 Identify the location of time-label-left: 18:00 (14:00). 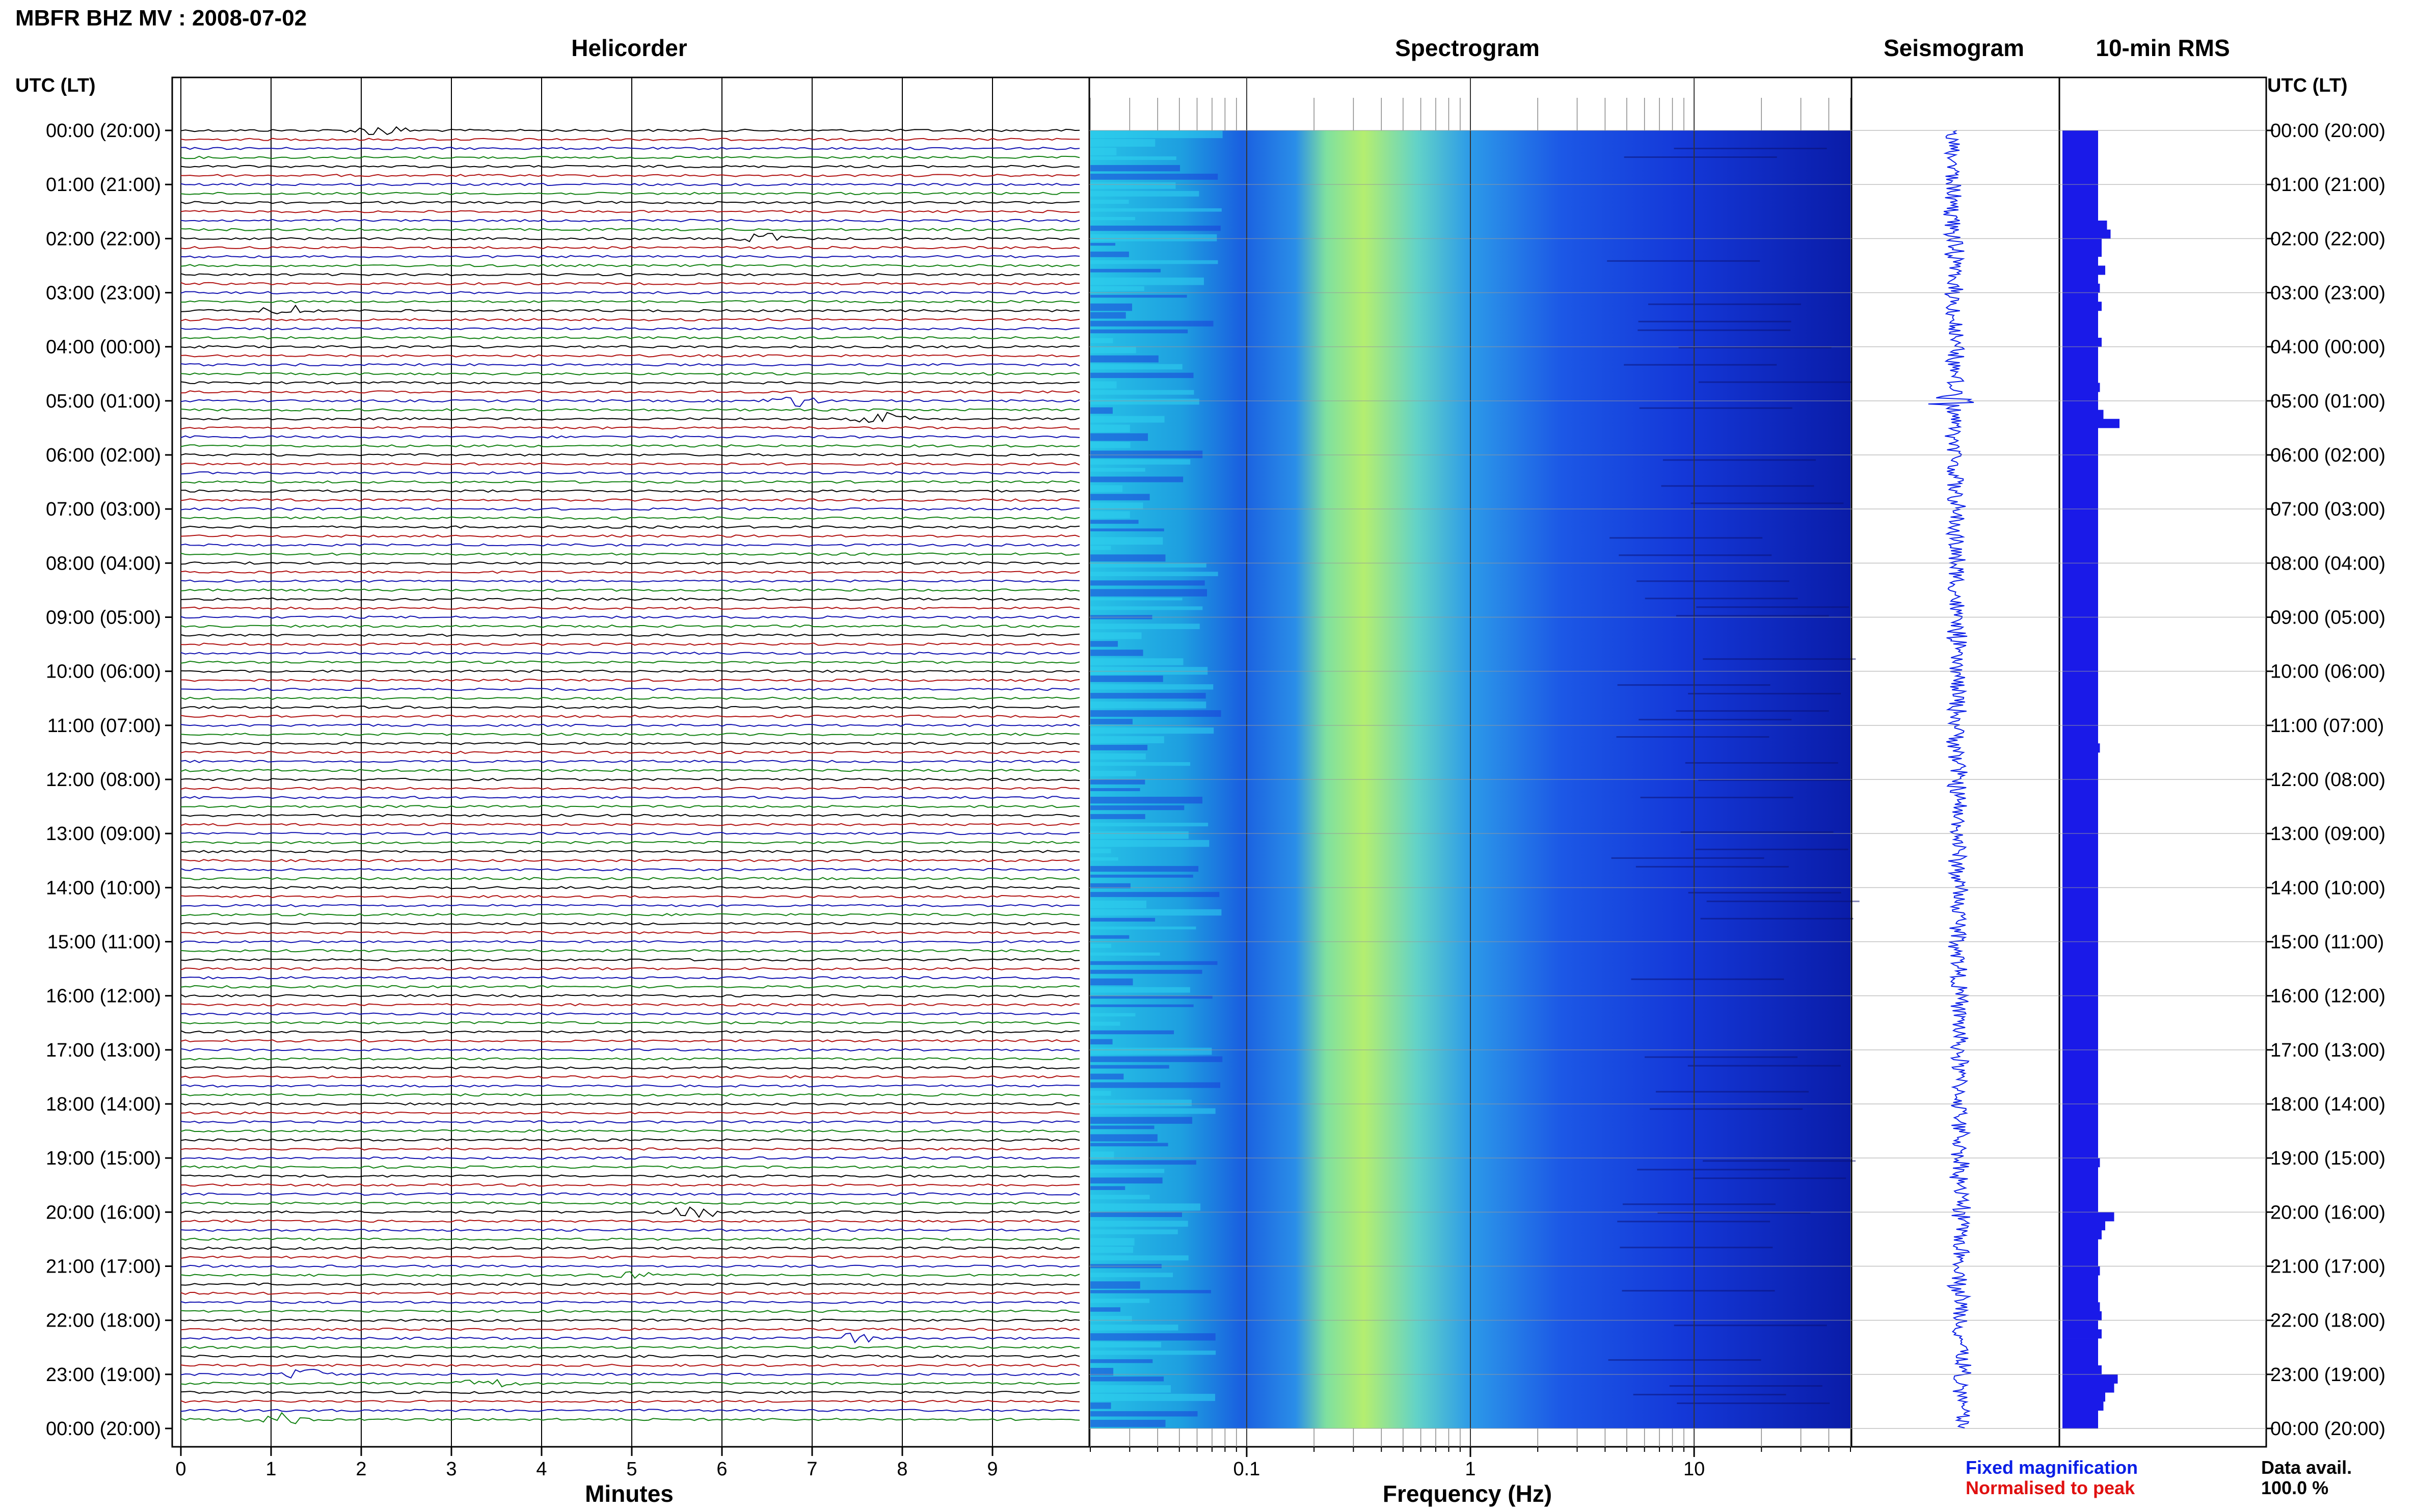
(104, 1104).